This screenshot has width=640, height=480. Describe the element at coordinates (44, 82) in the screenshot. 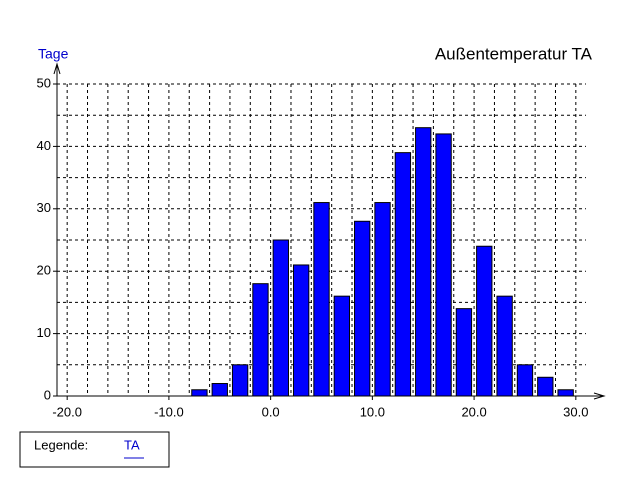

I see `y-tick-label: 50` at that location.